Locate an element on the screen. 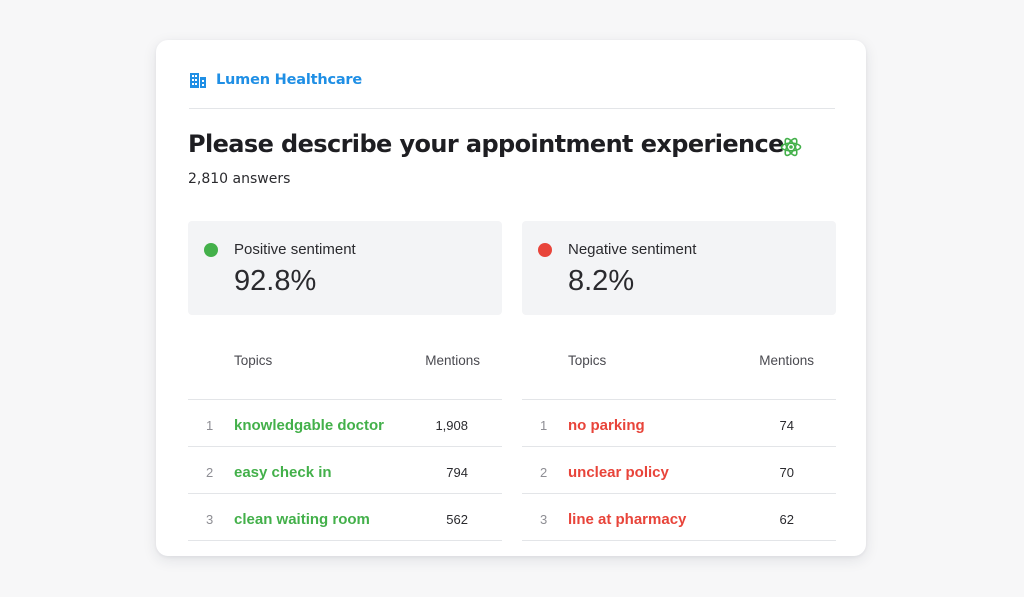  topic-link: unclear policy is located at coordinates (618, 472).